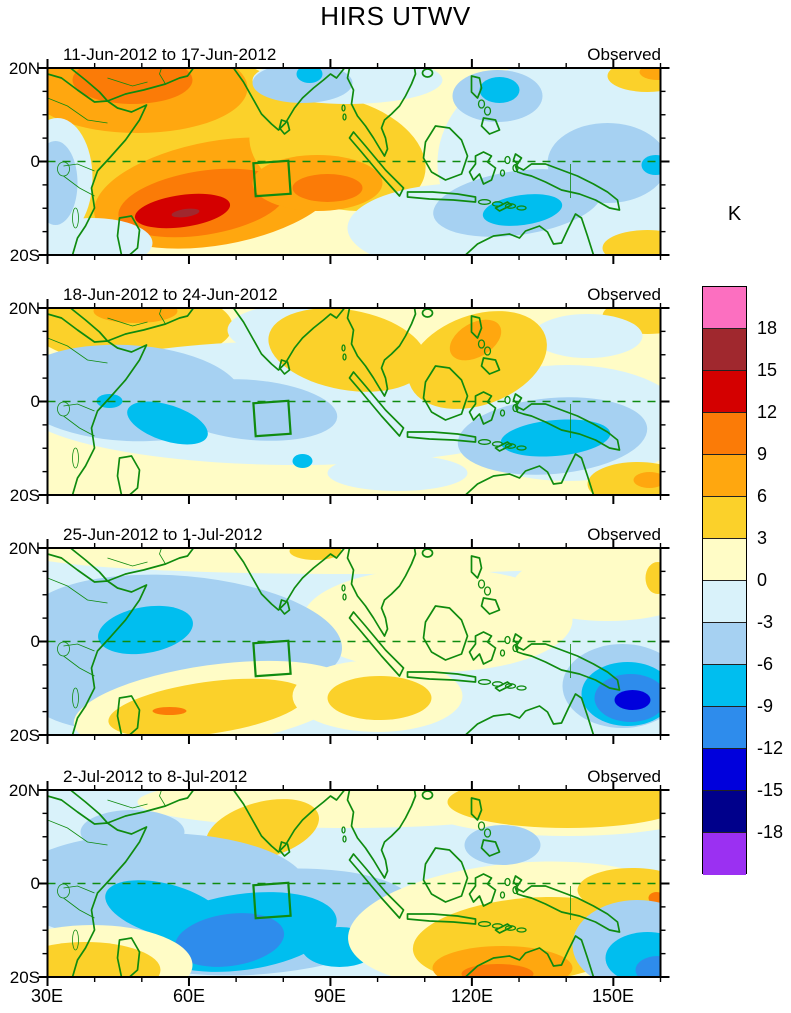 This screenshot has width=791, height=1013. I want to click on panel-4-ytick-0: 0, so click(35, 883).